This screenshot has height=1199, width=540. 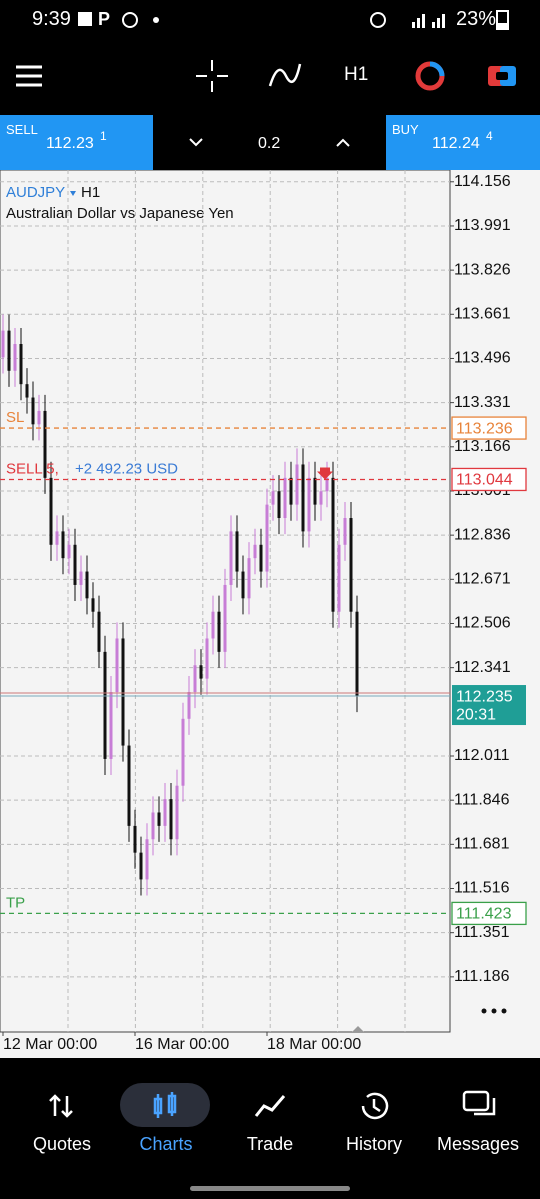 What do you see at coordinates (375, 1106) in the screenshot?
I see `history-icon` at bounding box center [375, 1106].